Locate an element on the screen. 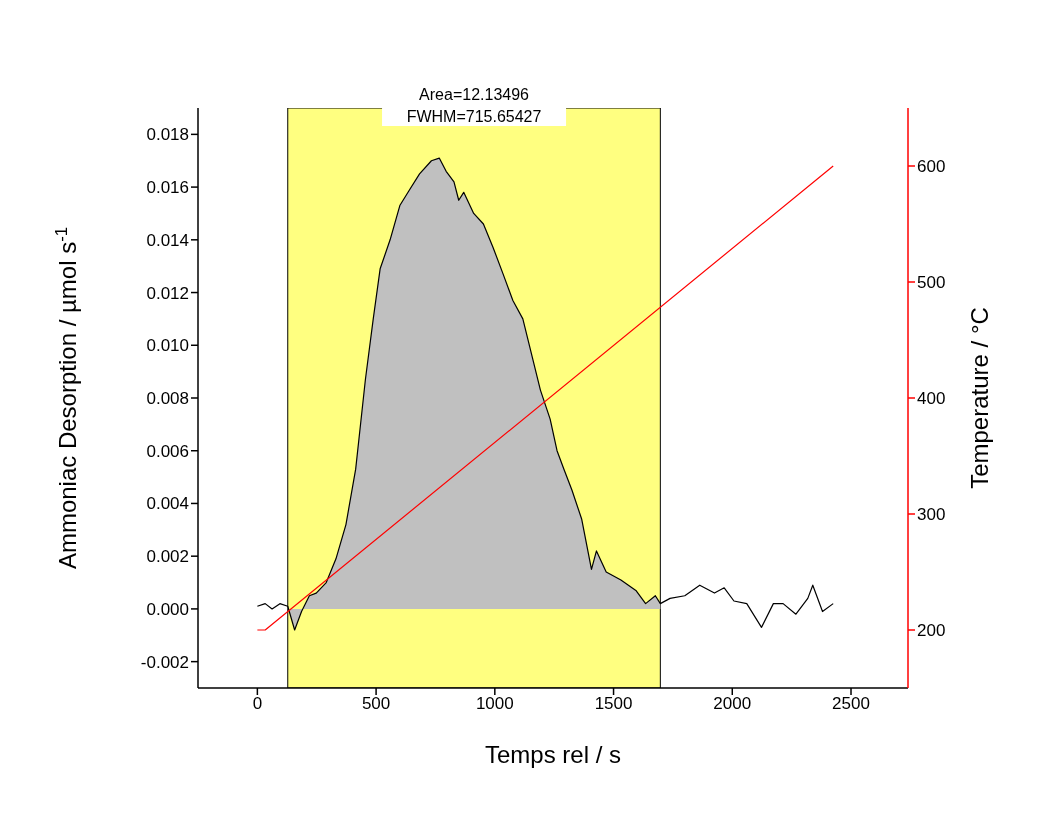 The height and width of the screenshot is (821, 1058). x-tick-label: 1000 is located at coordinates (494, 704).